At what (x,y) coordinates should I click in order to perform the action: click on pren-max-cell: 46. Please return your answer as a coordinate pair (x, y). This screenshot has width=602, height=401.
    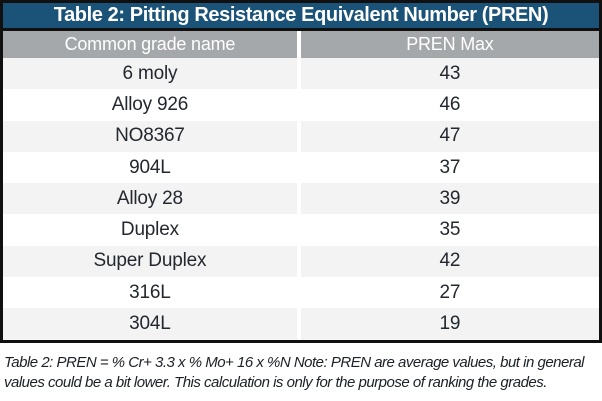
    Looking at the image, I should click on (447, 105).